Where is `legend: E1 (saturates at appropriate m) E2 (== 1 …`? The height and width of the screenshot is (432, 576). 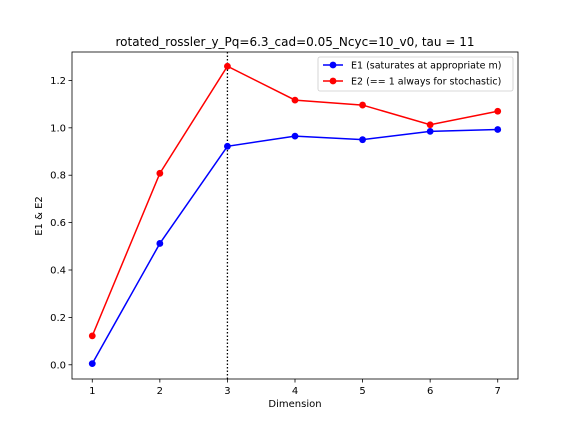 legend: E1 (saturates at appropriate m) E2 (== 1 … is located at coordinates (415, 74).